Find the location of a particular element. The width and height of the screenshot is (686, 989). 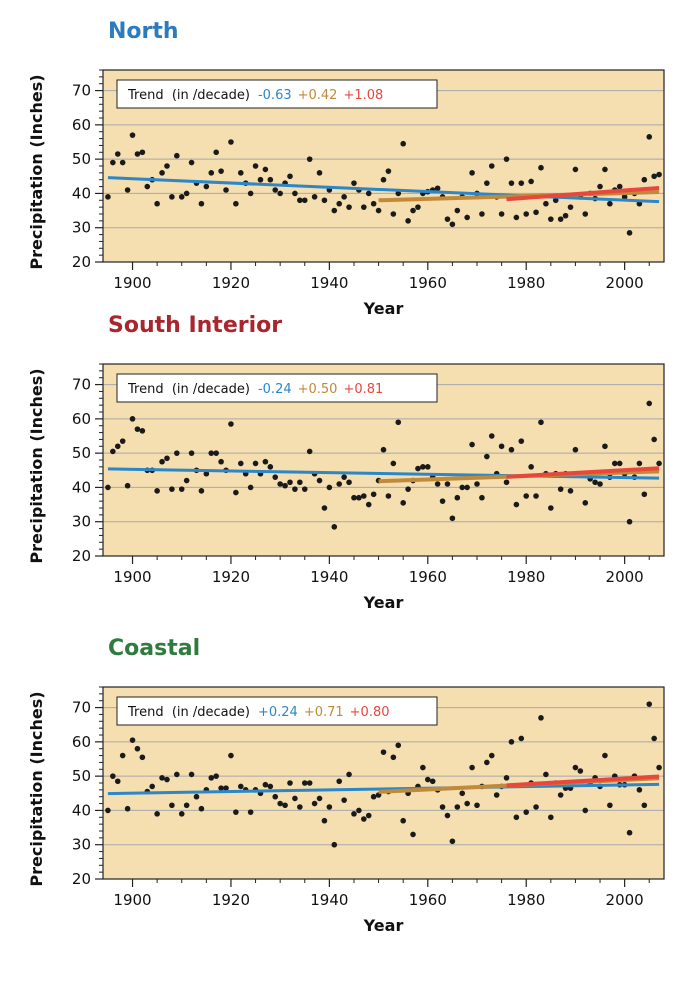

x-tick-label: 1940 is located at coordinates (329, 577).